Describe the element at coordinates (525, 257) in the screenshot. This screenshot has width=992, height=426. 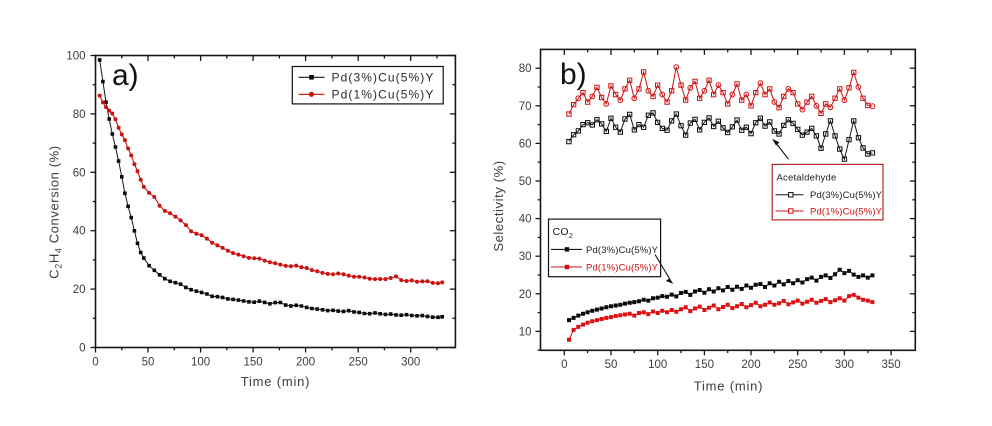
I see `svg-text: 30` at that location.